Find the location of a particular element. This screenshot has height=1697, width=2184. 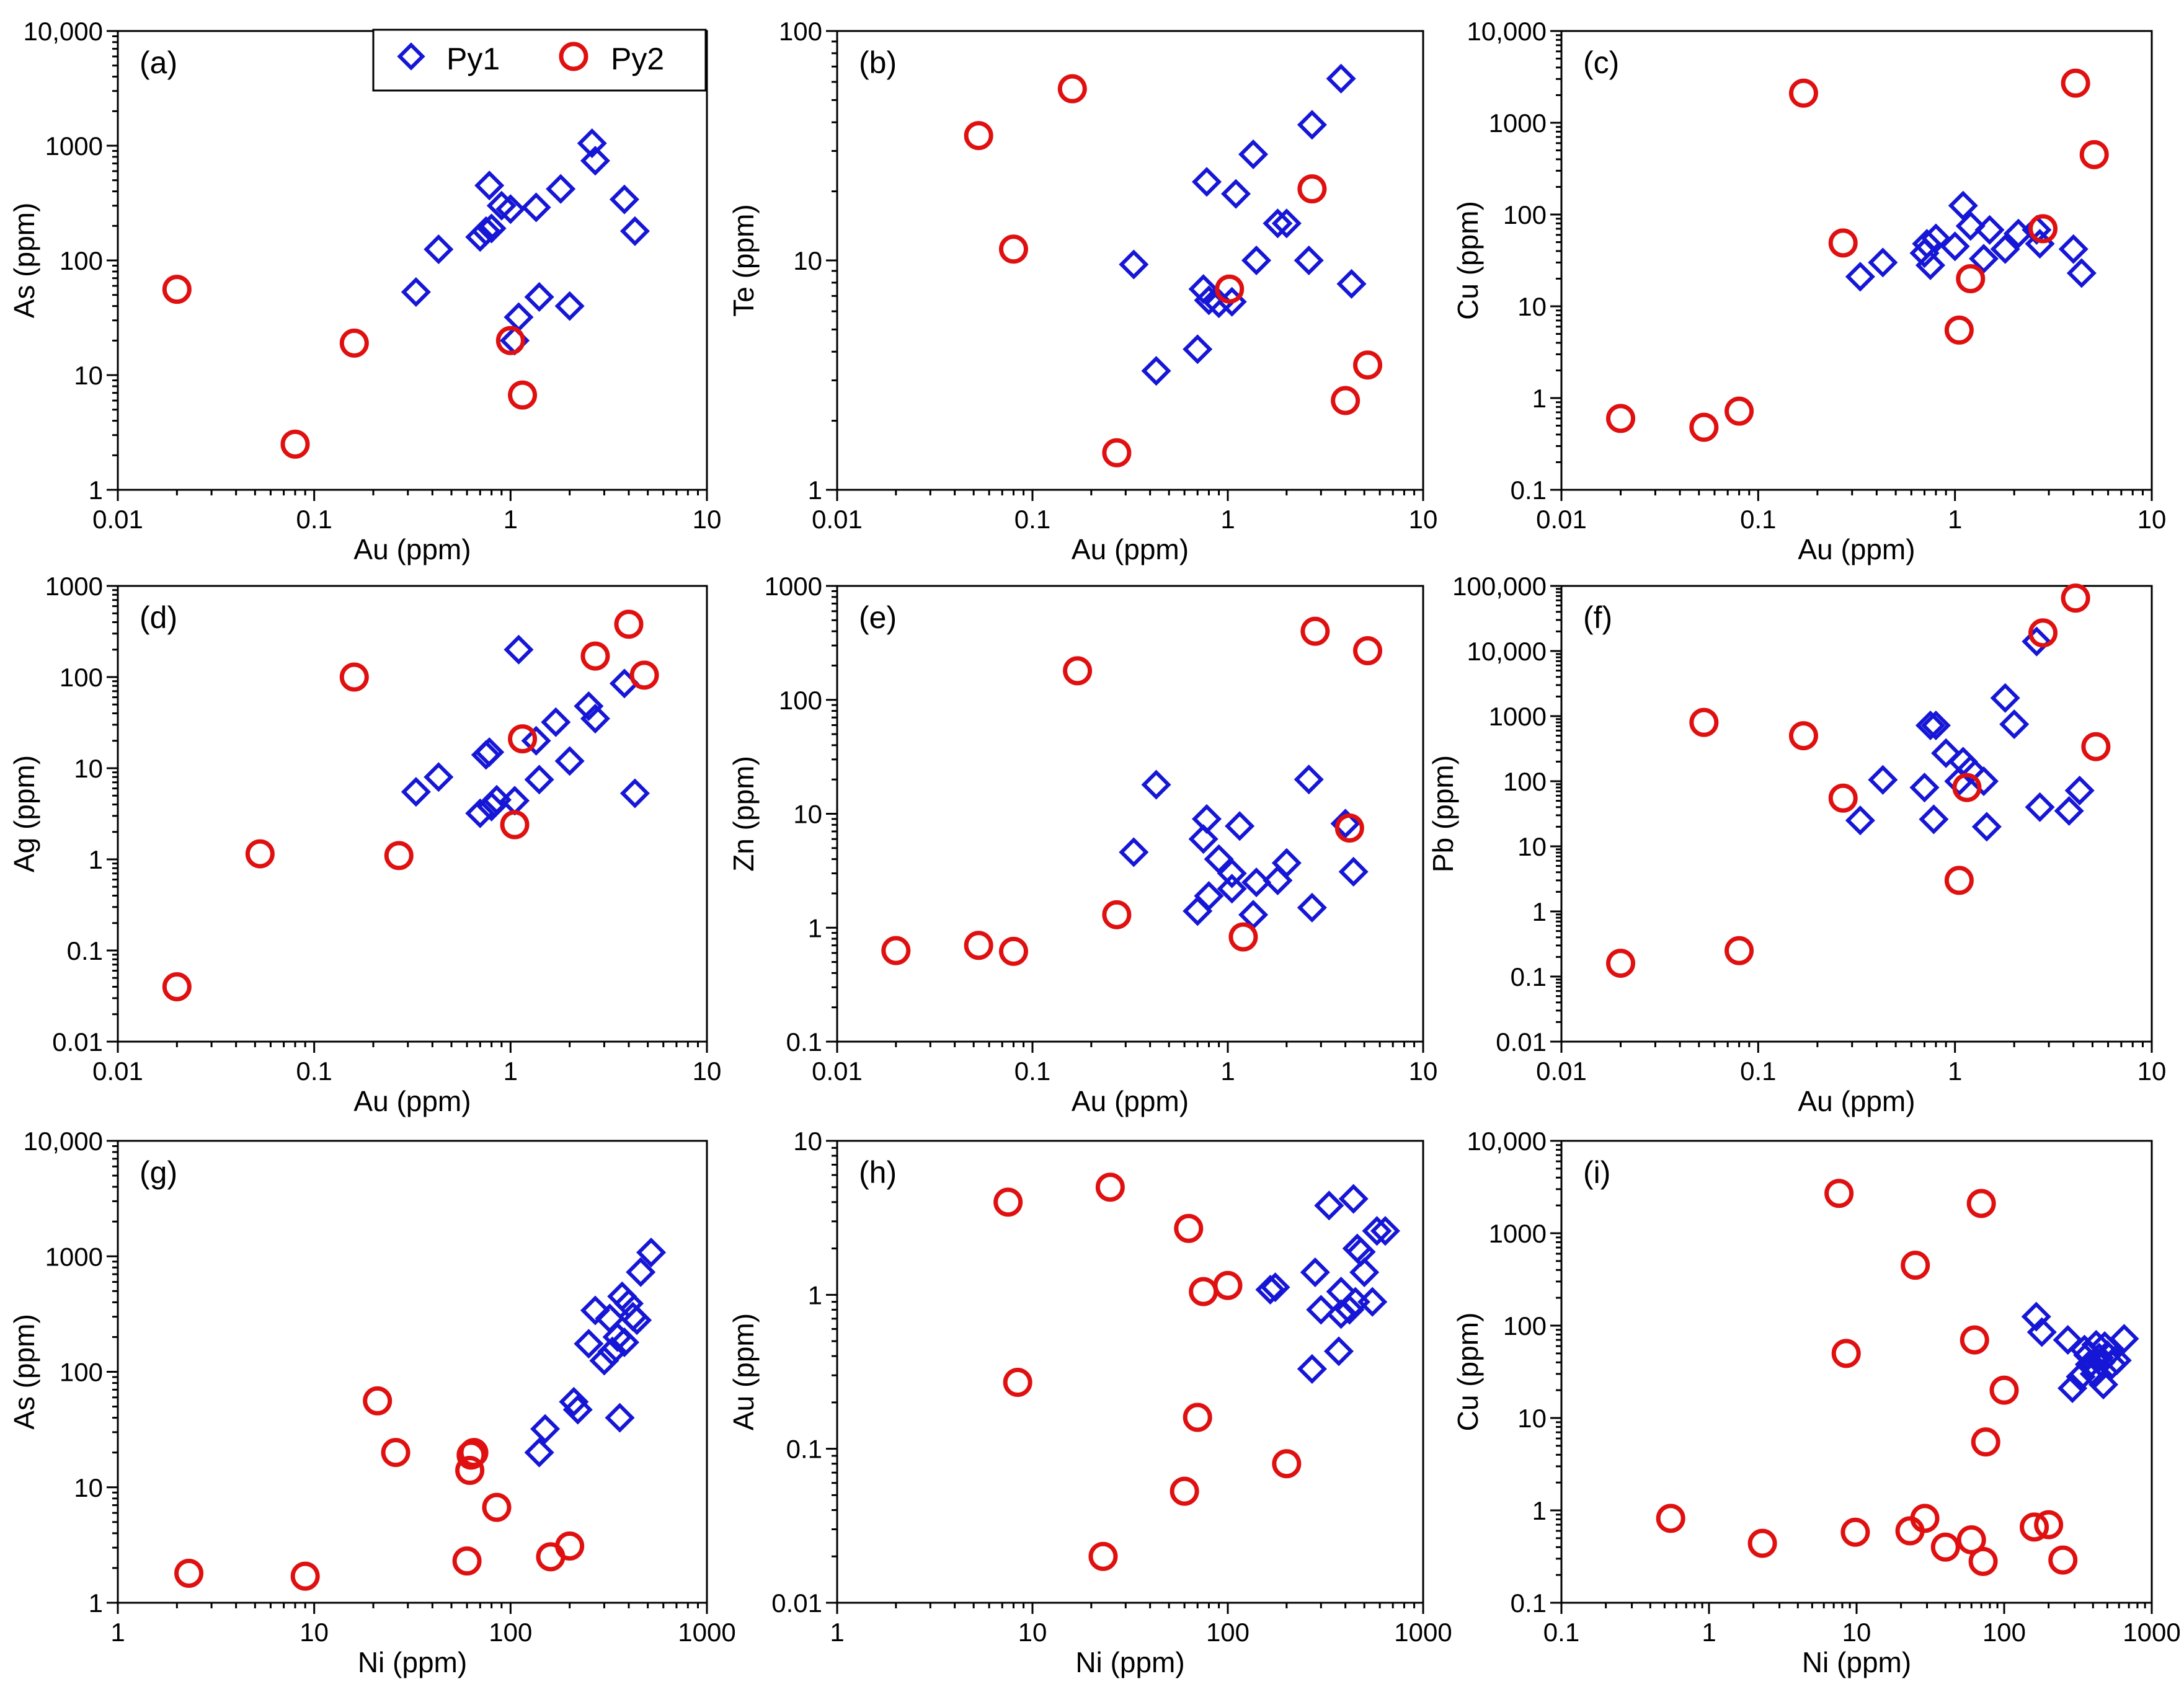

y-axis-label: Cu (ppm) is located at coordinates (1468, 260).